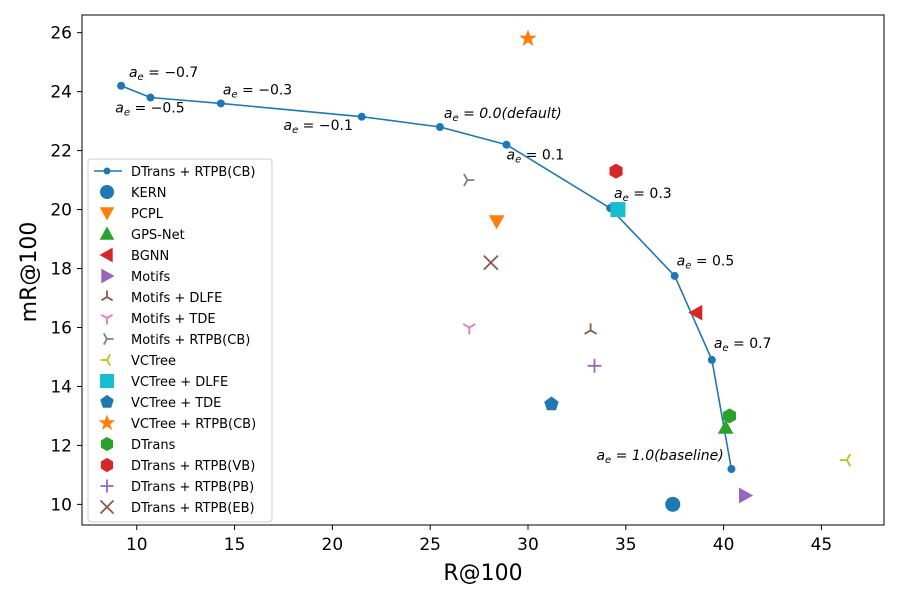 The image size is (900, 600). I want to click on legend-box, so click(180, 340).